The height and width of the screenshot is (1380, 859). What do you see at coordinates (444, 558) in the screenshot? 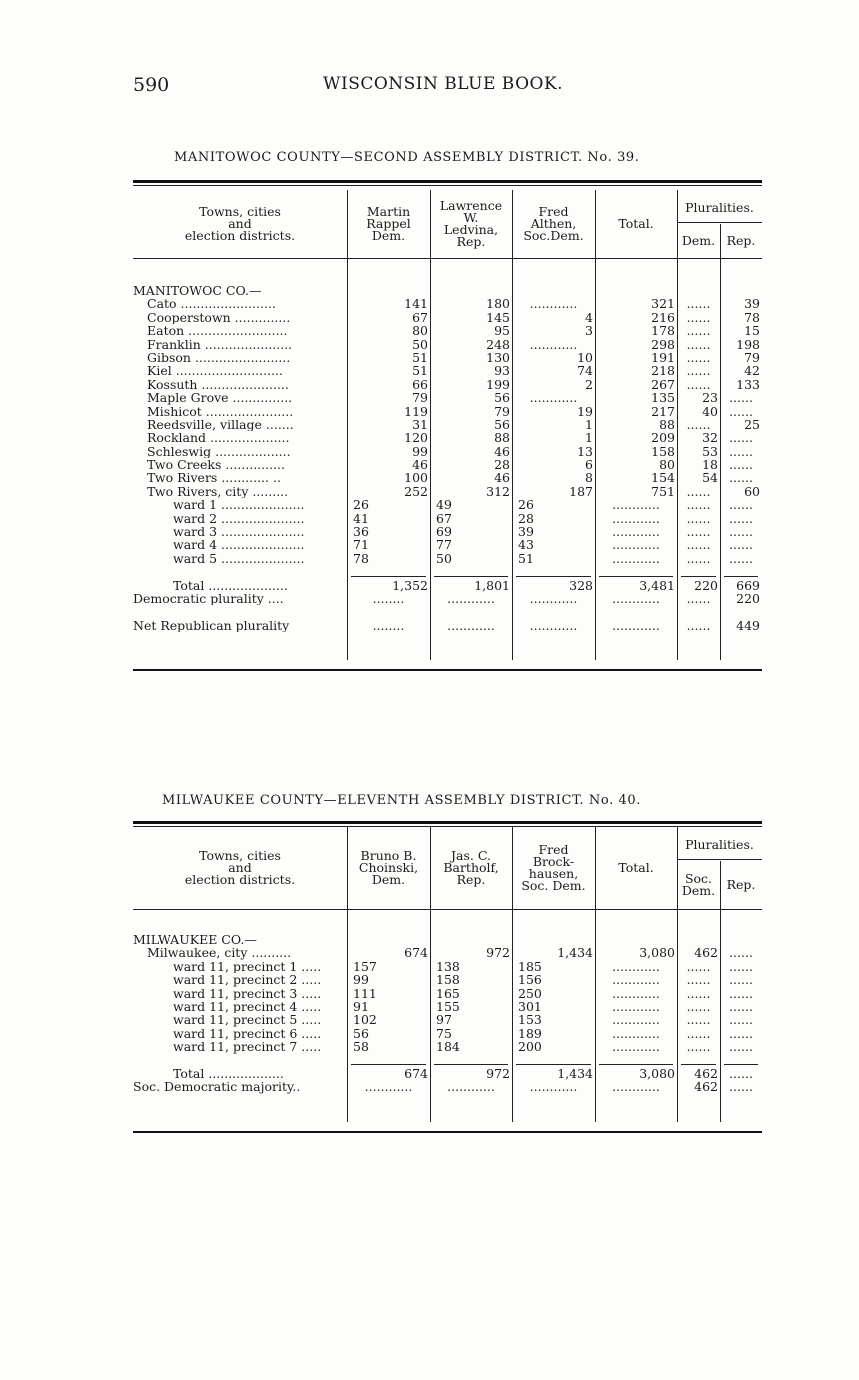
I see `cell-col-2: 50` at bounding box center [444, 558].